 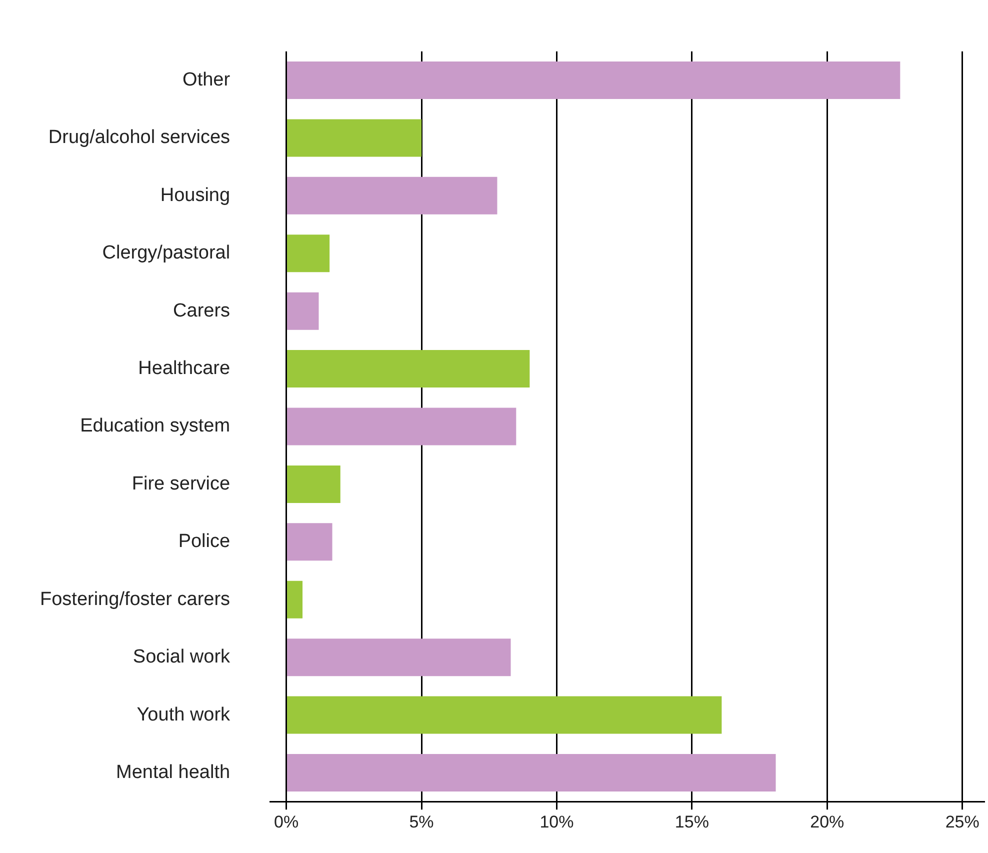 What do you see at coordinates (166, 253) in the screenshot?
I see `y-tick-label: Clergy/pastoral` at bounding box center [166, 253].